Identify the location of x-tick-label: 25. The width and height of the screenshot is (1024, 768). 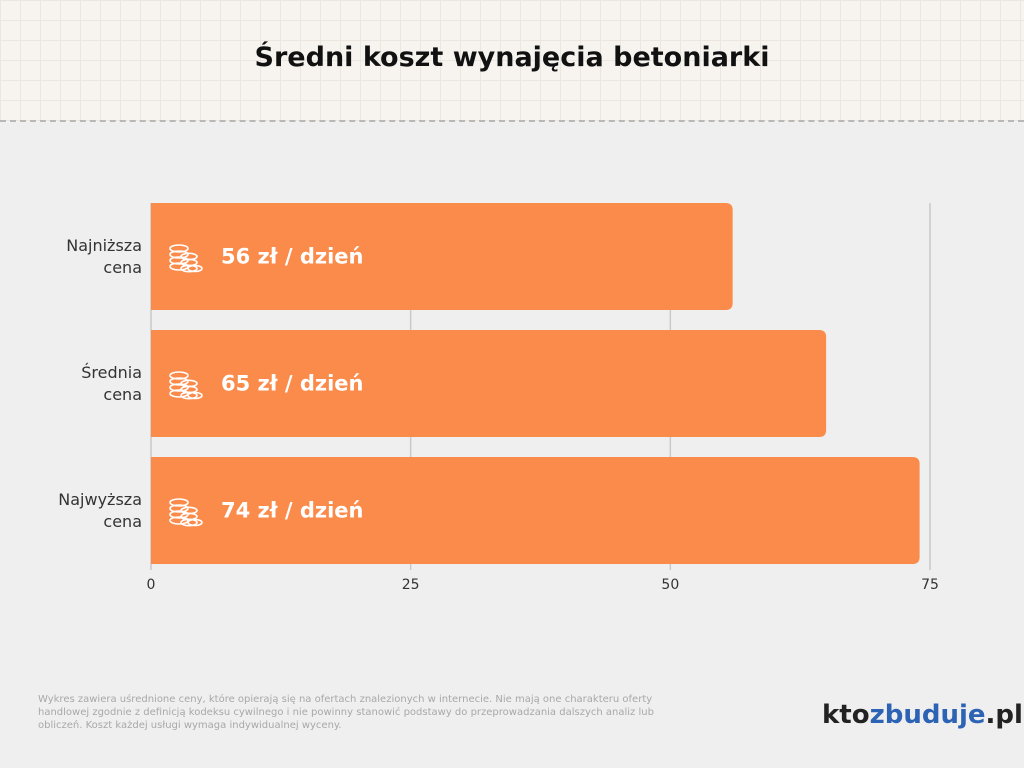
(411, 585).